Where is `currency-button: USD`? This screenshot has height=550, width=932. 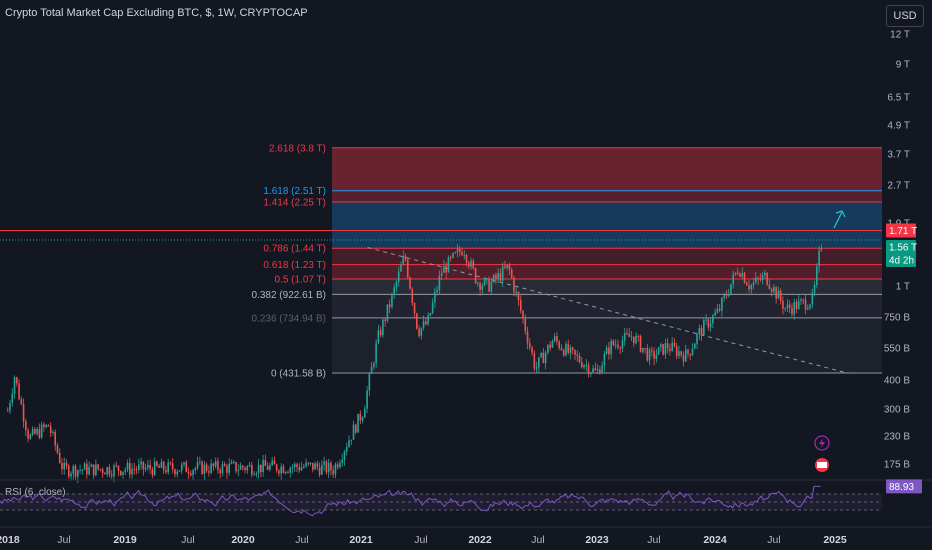
currency-button: USD is located at coordinates (905, 16).